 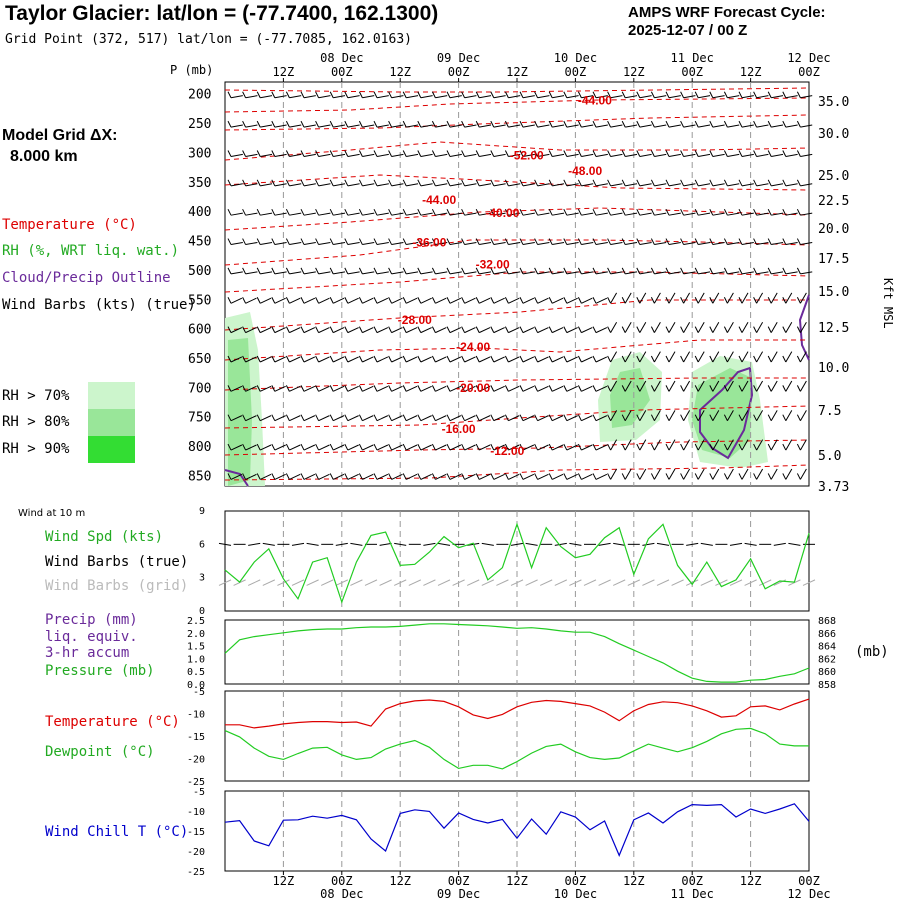 What do you see at coordinates (688, 30) in the screenshot?
I see `forecast-cycle-value: 2025-12-07 / 00 Z` at bounding box center [688, 30].